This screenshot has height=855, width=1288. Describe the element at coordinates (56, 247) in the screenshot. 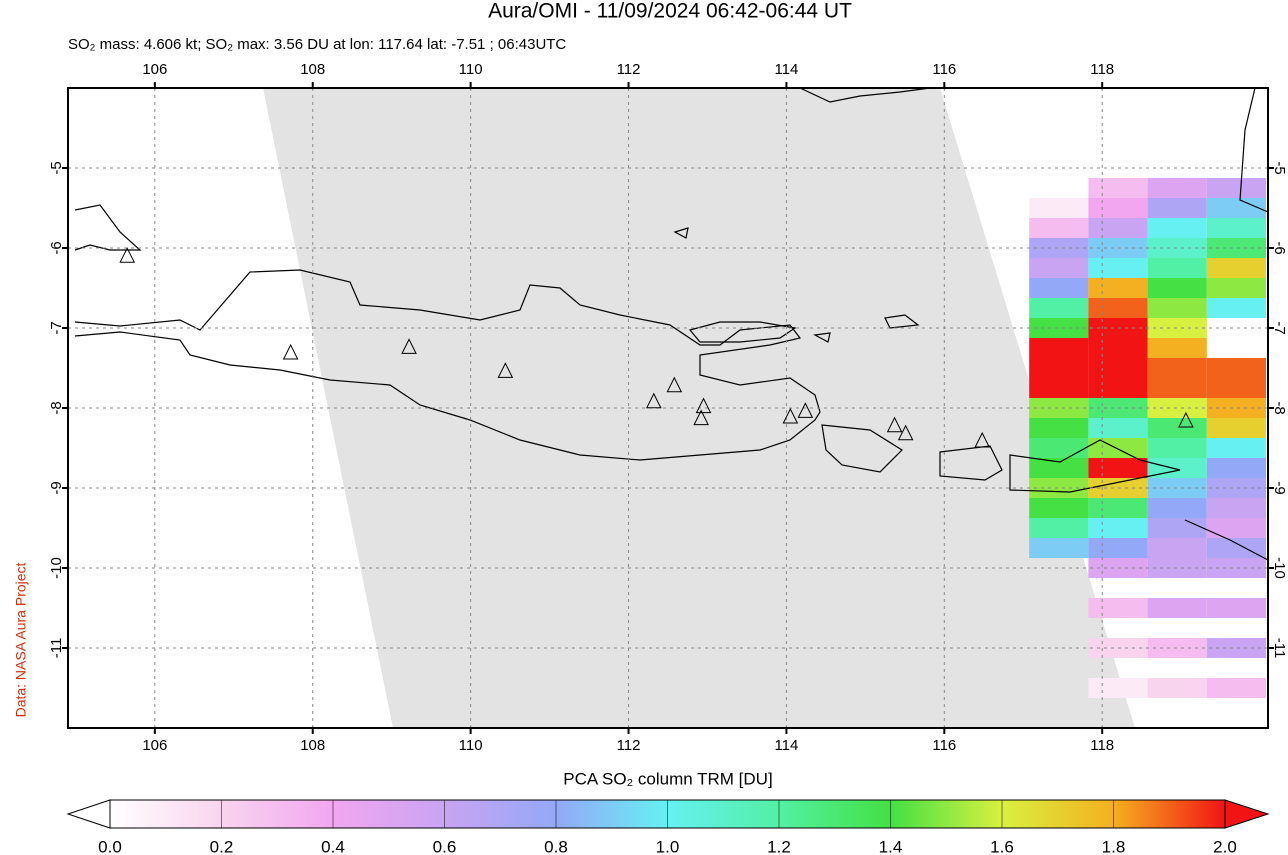

I see `y-tick-label-left: -6` at that location.